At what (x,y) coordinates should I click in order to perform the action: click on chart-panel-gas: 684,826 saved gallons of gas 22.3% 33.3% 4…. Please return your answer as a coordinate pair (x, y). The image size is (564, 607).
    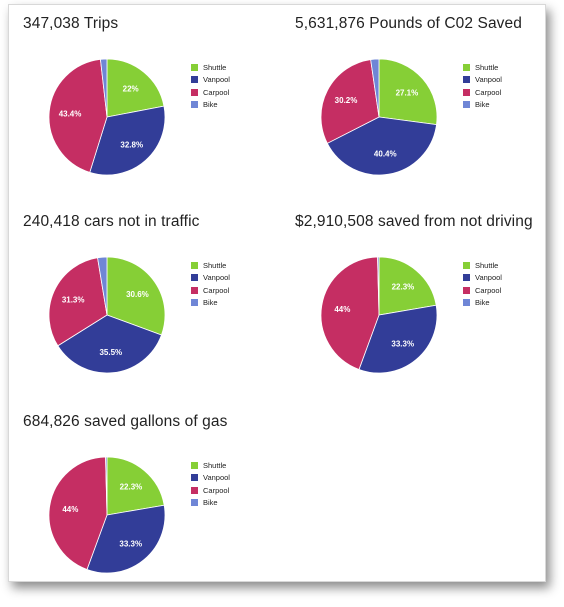
    Looking at the image, I should click on (153, 508).